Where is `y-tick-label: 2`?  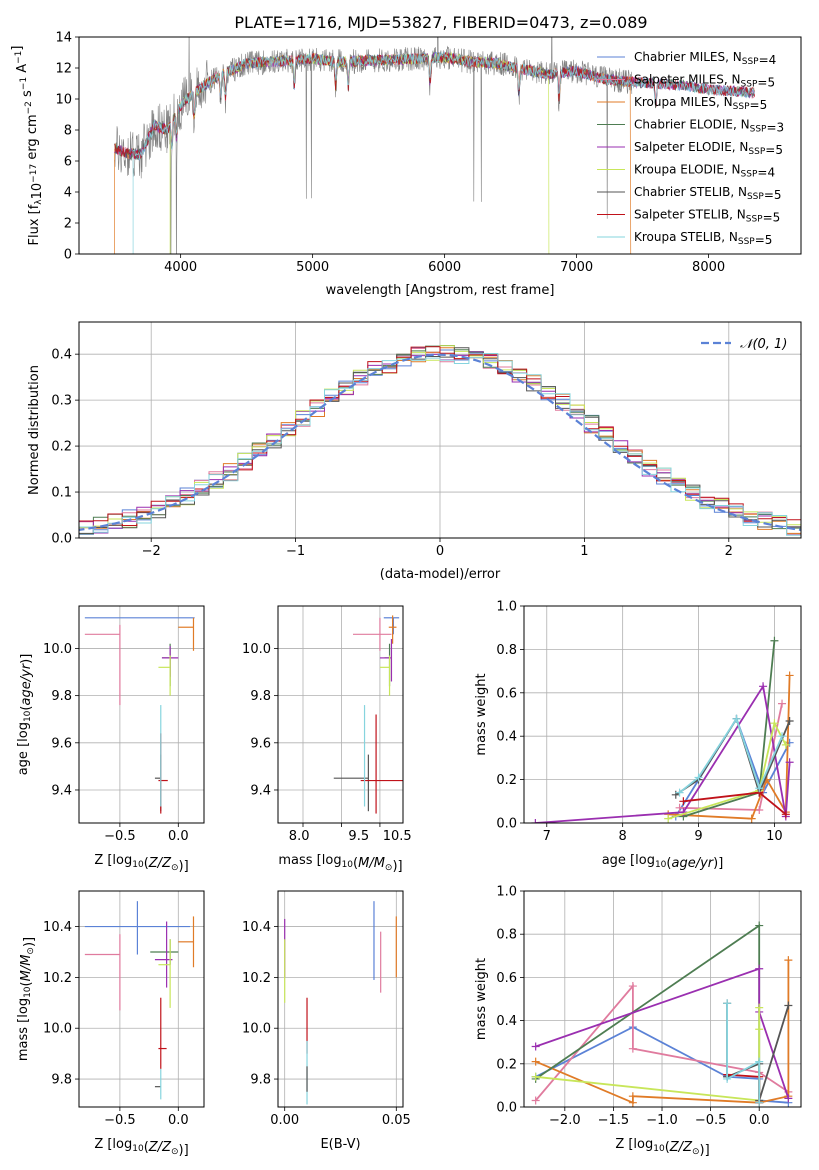 y-tick-label: 2 is located at coordinates (68, 224).